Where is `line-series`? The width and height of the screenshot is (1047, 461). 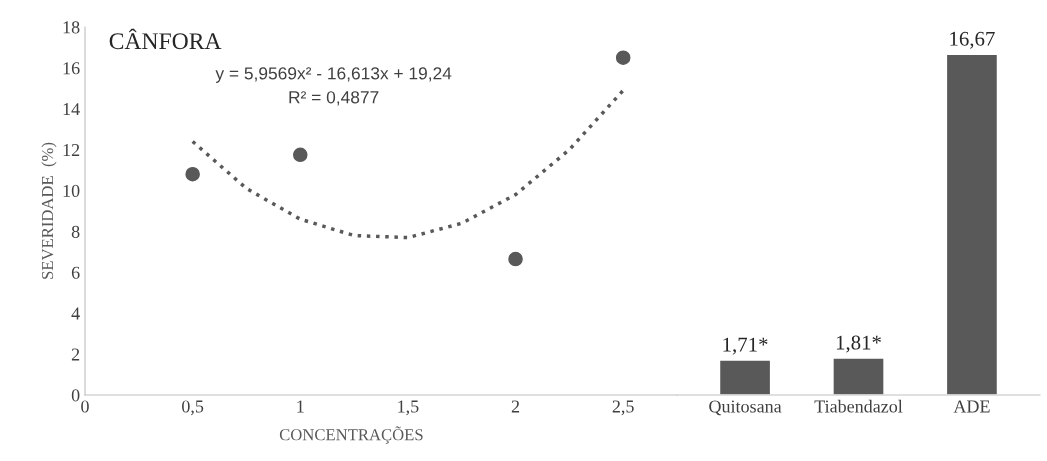
line-series is located at coordinates (407, 164).